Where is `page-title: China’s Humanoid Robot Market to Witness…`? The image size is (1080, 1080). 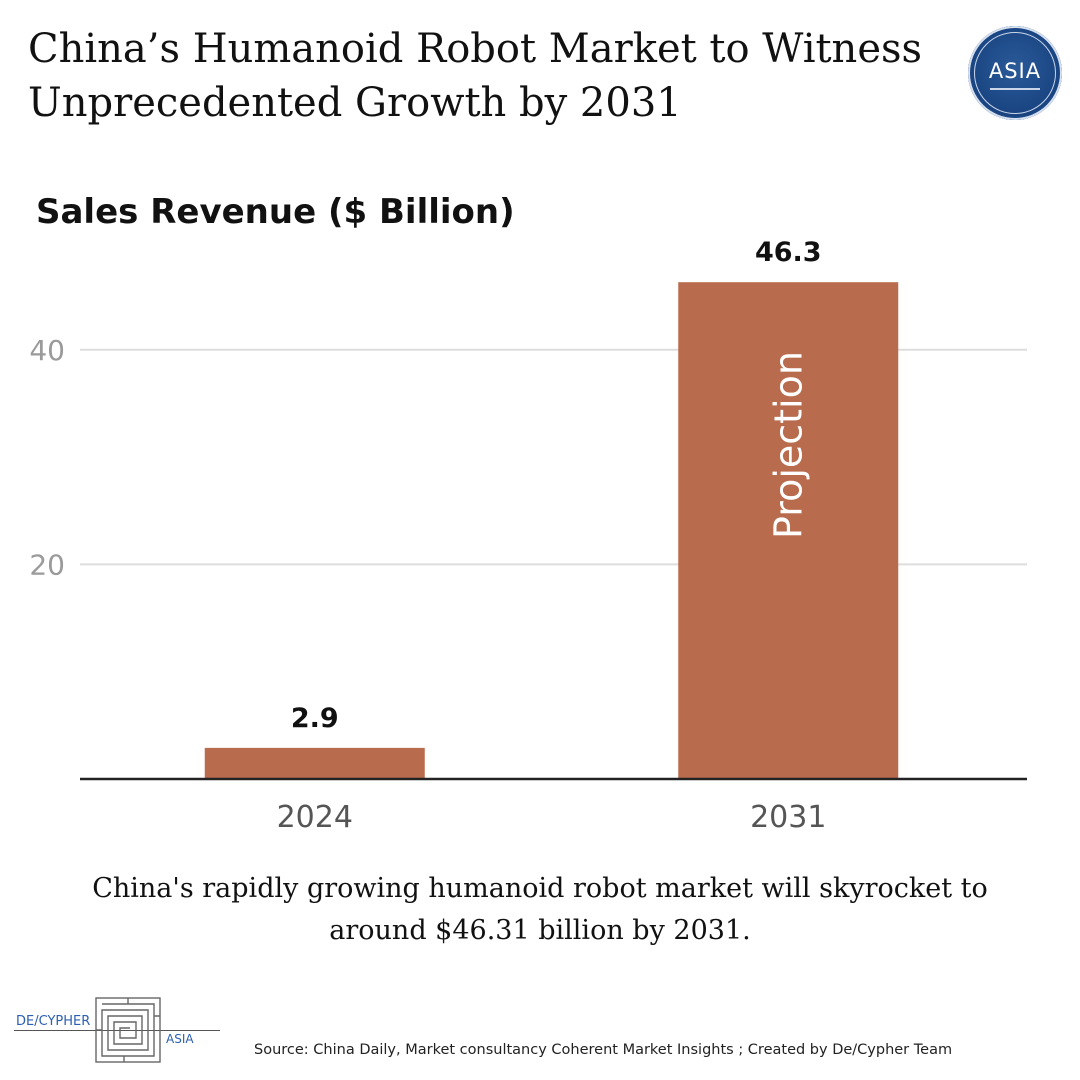
page-title: China’s Humanoid Robot Market to Witness… is located at coordinates (475, 76).